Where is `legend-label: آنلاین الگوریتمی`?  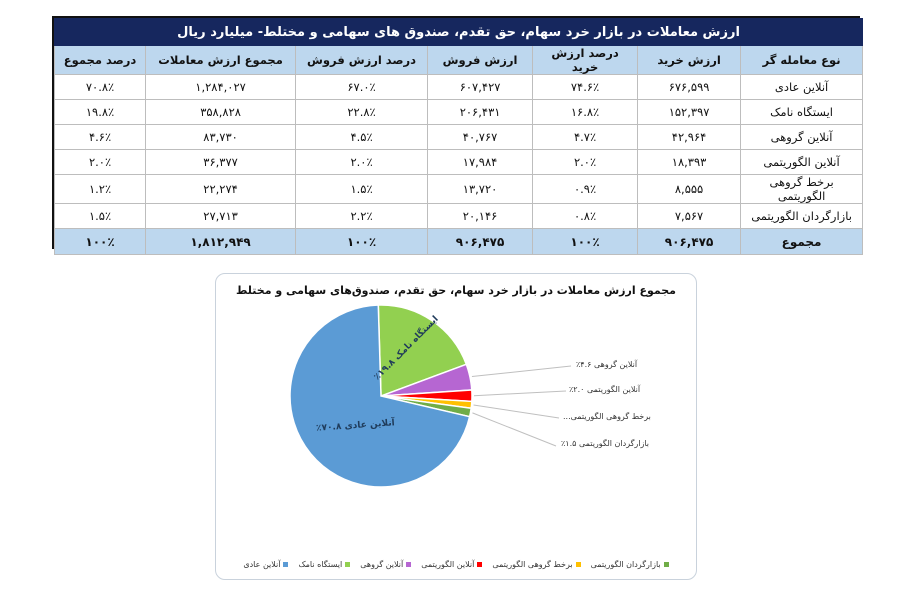
legend-label: آنلاین الگوریتمی is located at coordinates (448, 564).